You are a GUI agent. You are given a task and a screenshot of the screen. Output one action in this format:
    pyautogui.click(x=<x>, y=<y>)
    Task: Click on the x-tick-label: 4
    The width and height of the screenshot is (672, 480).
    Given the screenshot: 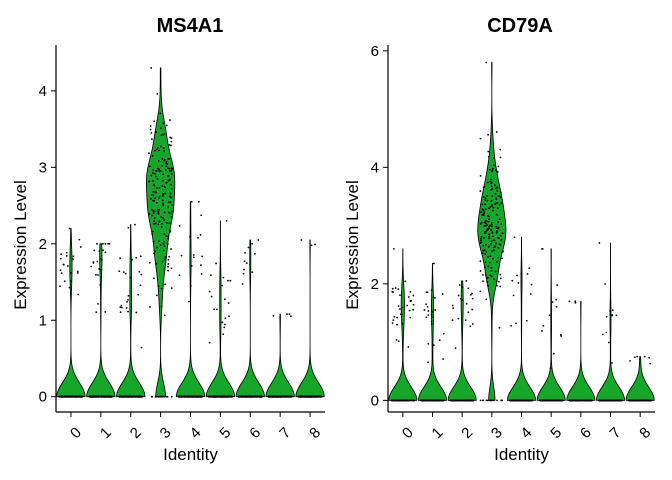 What is the action you would take?
    pyautogui.click(x=527, y=433)
    